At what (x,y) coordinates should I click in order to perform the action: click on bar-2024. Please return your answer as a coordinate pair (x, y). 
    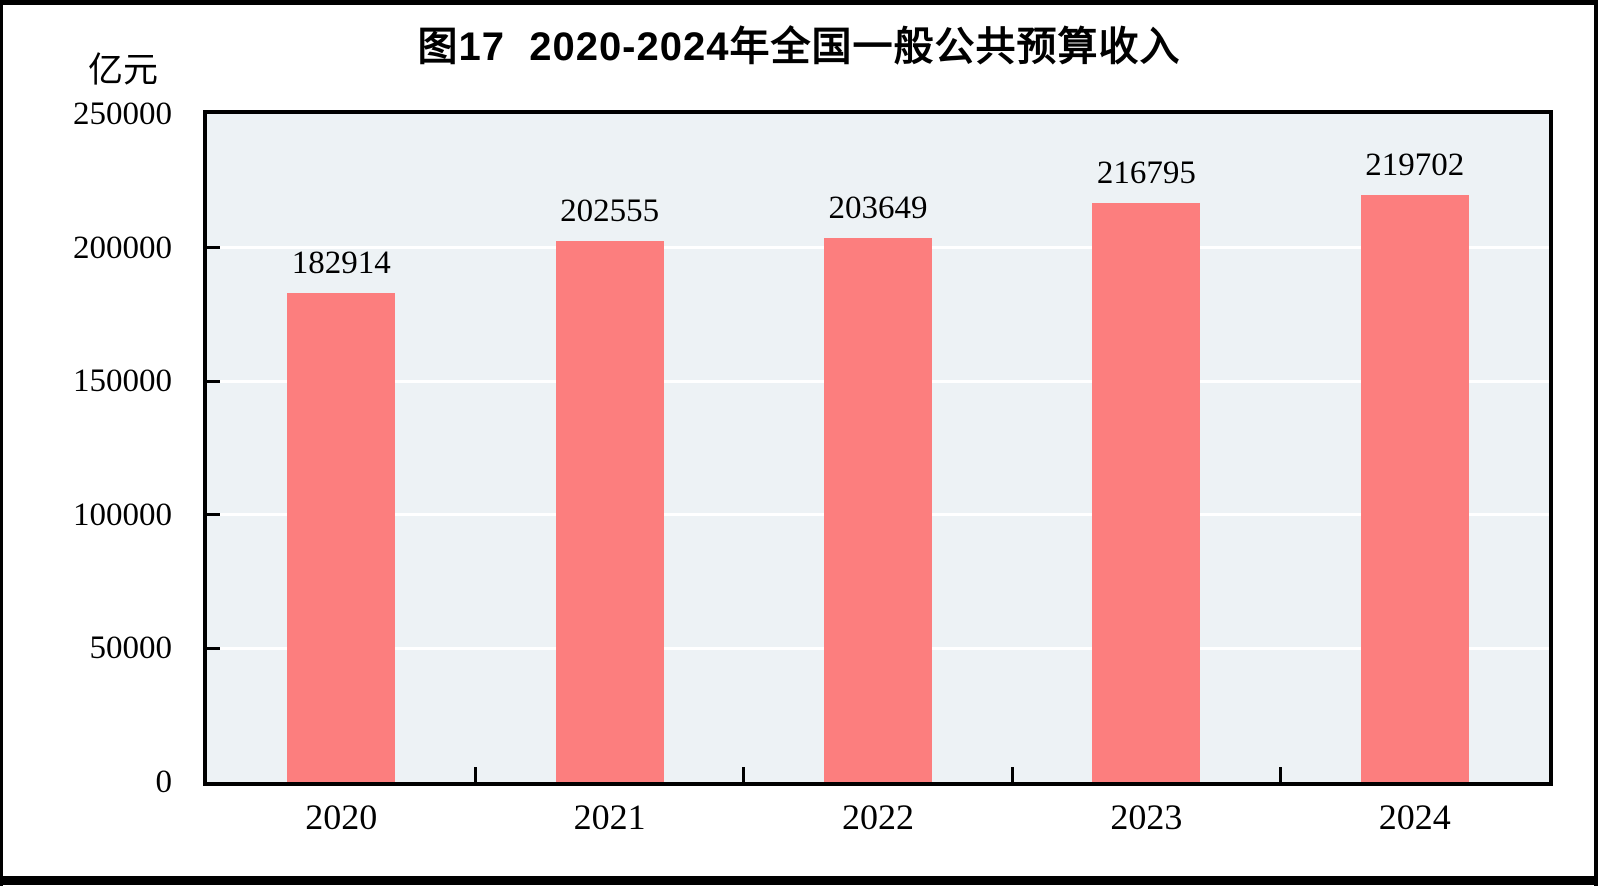
    Looking at the image, I should click on (1414, 488).